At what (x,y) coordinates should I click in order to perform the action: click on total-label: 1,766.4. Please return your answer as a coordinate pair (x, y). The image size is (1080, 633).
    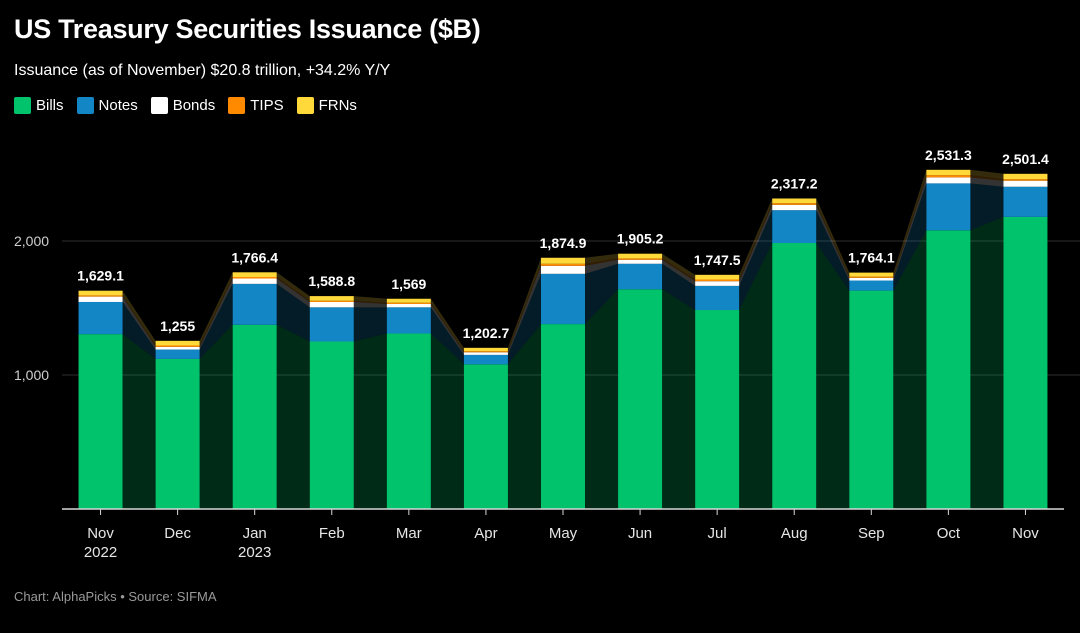
    Looking at the image, I should click on (254, 257).